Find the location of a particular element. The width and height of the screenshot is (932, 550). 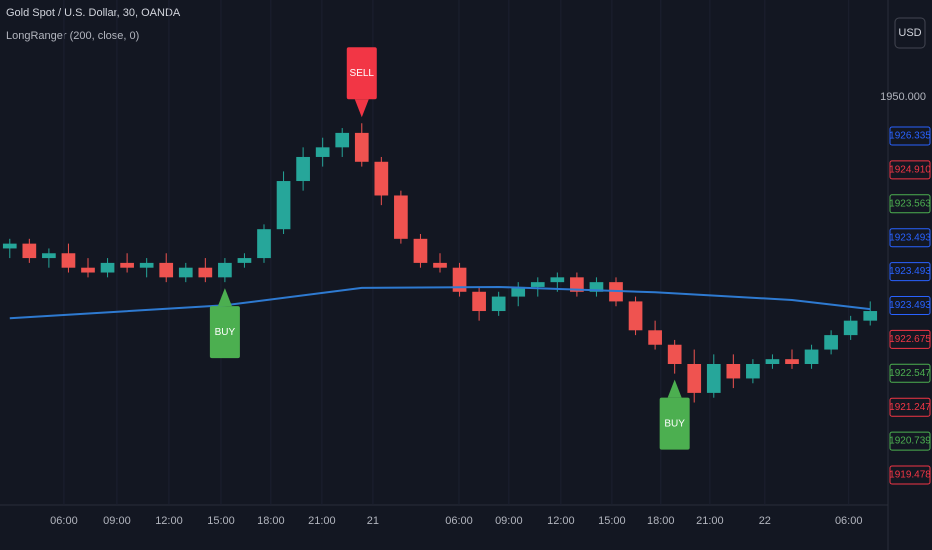

chart-title: Gold Spot / U.S. Dollar, 30, OANDA is located at coordinates (93, 13).